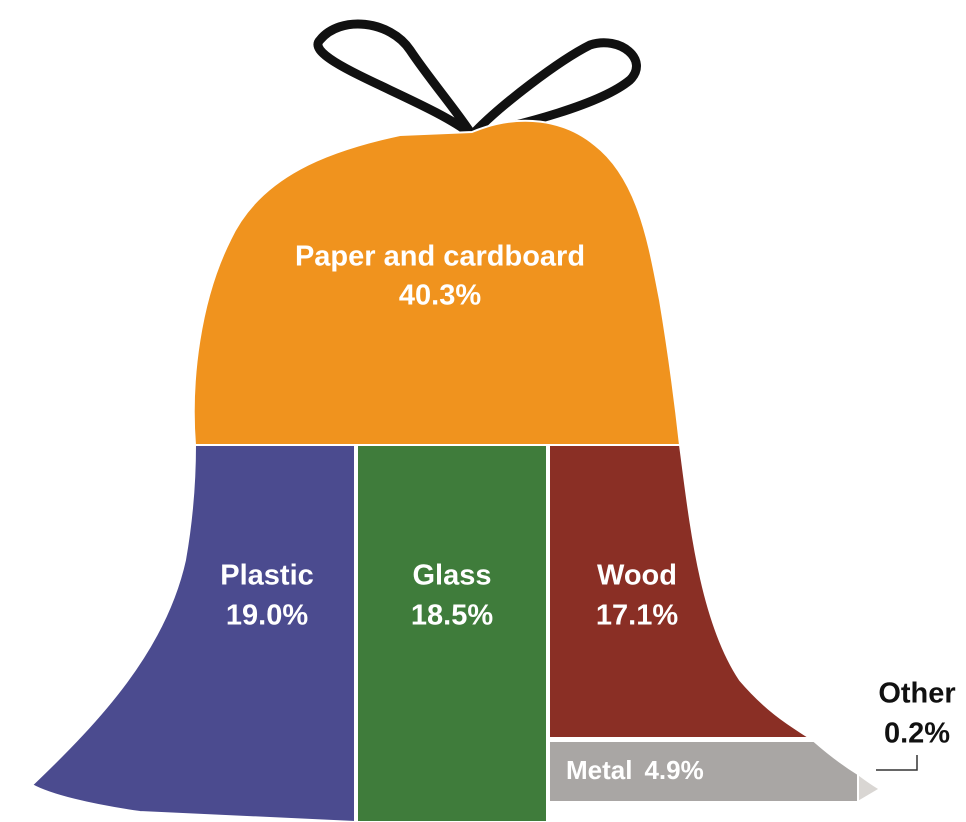  What do you see at coordinates (673, 770) in the screenshot?
I see `value-label: 4.9%` at bounding box center [673, 770].